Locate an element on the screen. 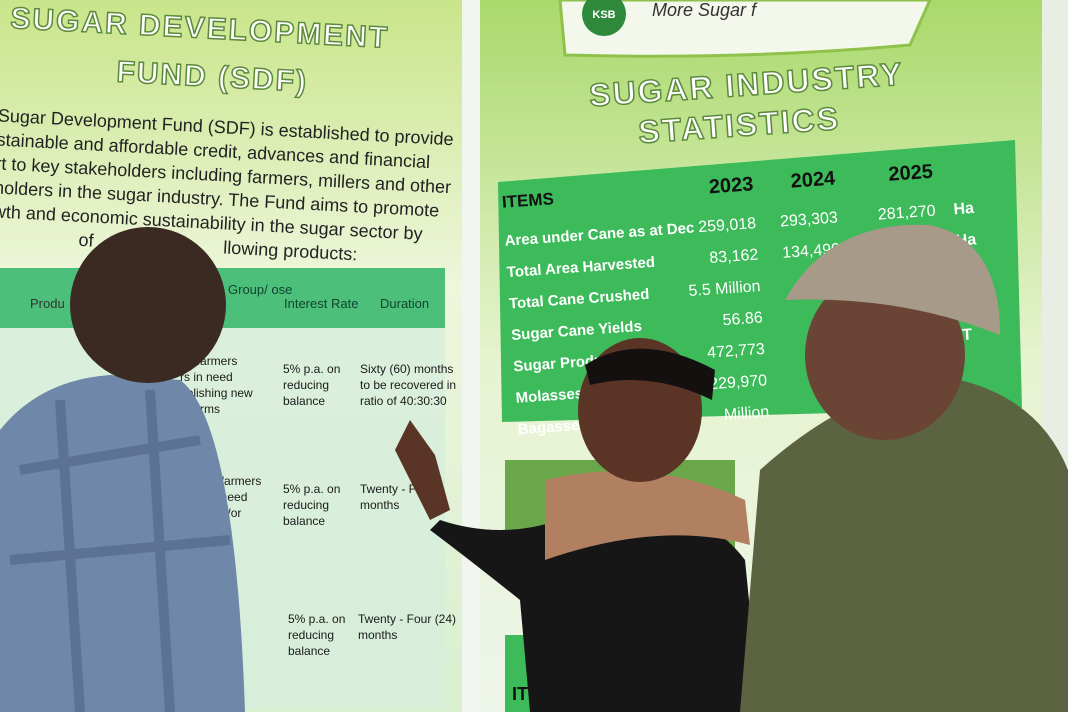 The height and width of the screenshot is (712, 1068). table-header: ITEMS is located at coordinates (527, 200).